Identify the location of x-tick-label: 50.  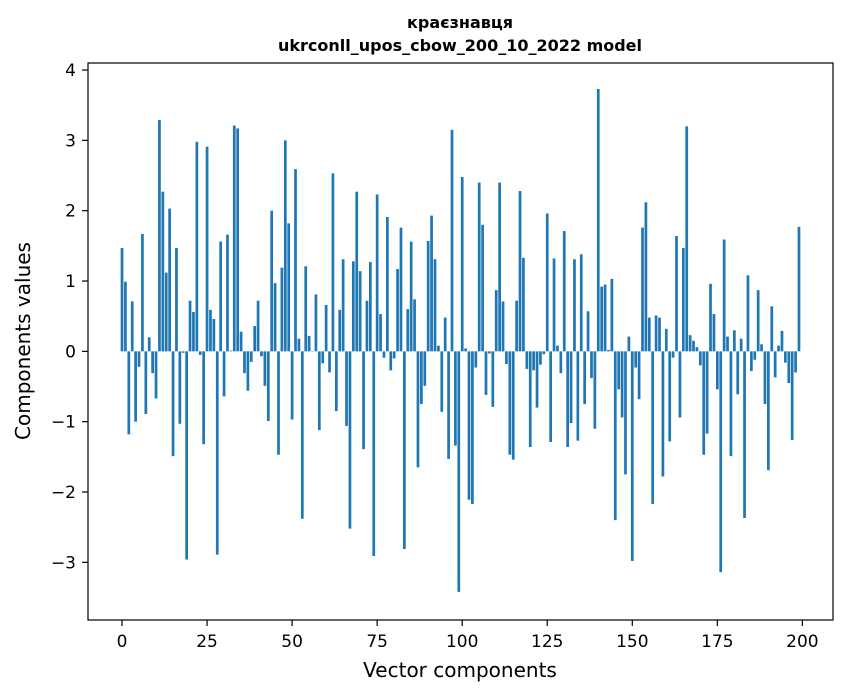
(292, 642).